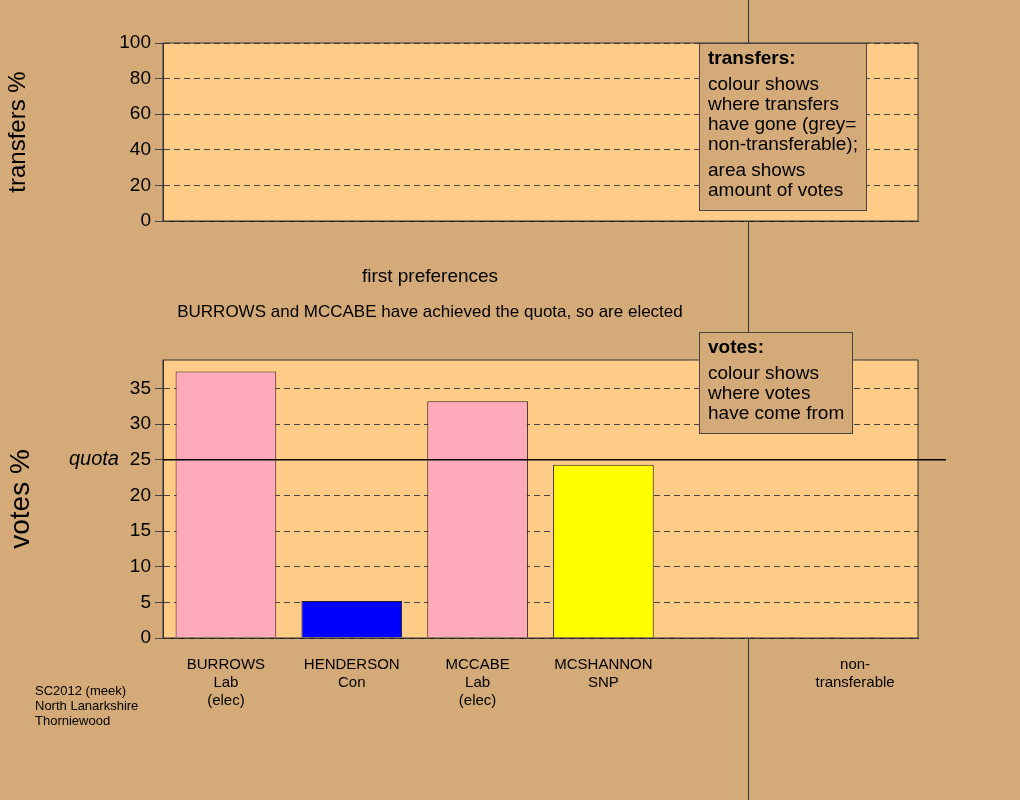 Image resolution: width=1020 pixels, height=800 pixels. I want to click on y-tick-label: 30, so click(140, 423).